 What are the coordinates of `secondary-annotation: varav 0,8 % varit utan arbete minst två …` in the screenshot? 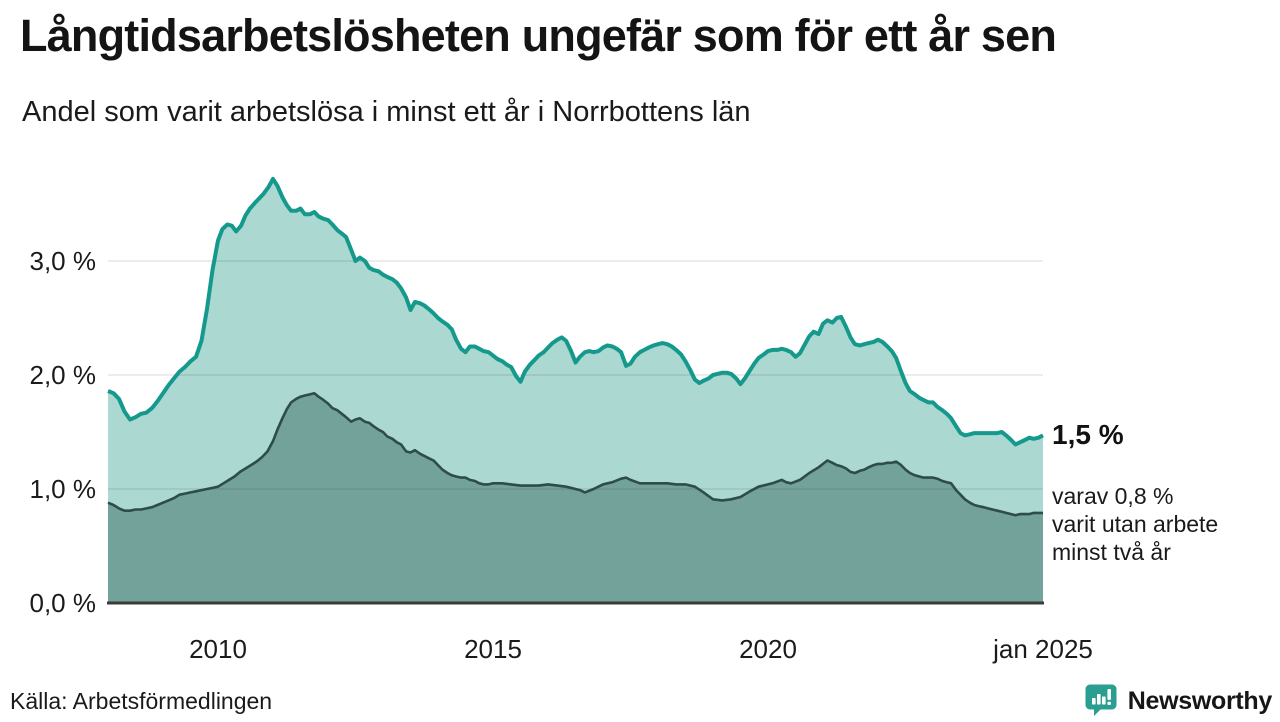 It's located at (1135, 524).